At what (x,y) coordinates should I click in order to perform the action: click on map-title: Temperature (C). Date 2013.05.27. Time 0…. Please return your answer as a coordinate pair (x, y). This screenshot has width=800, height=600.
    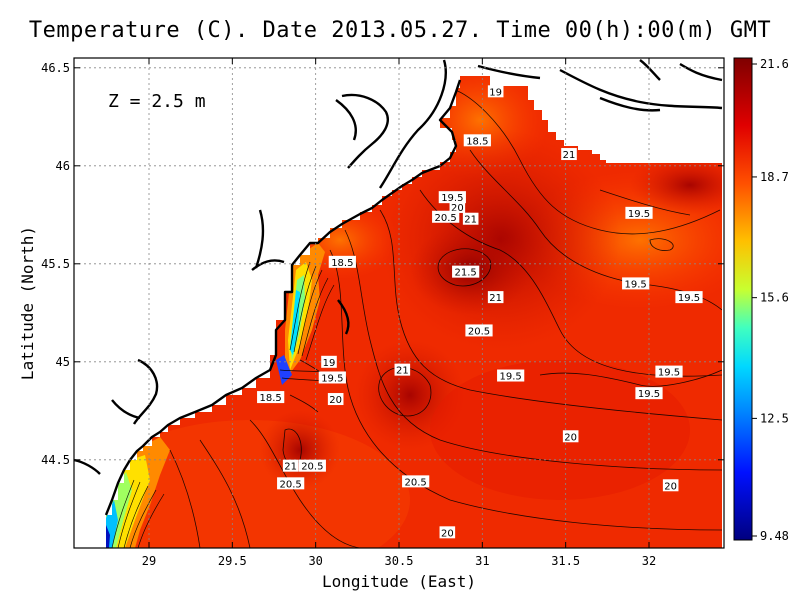
    Looking at the image, I should click on (400, 30).